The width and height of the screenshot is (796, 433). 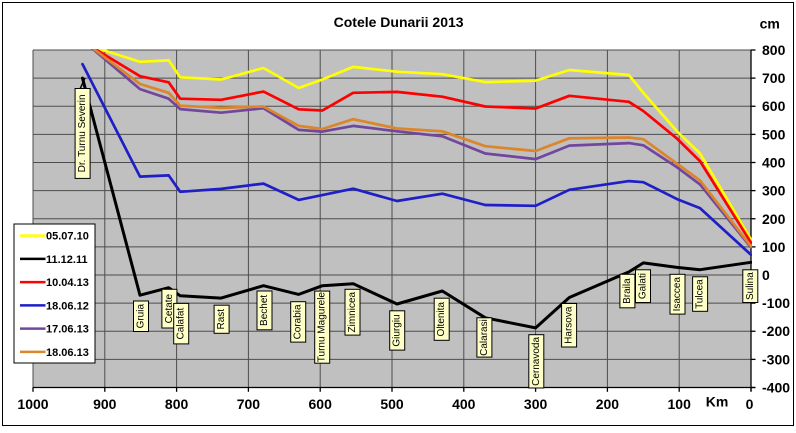 I want to click on svg-text: Calafat, so click(x=181, y=324).